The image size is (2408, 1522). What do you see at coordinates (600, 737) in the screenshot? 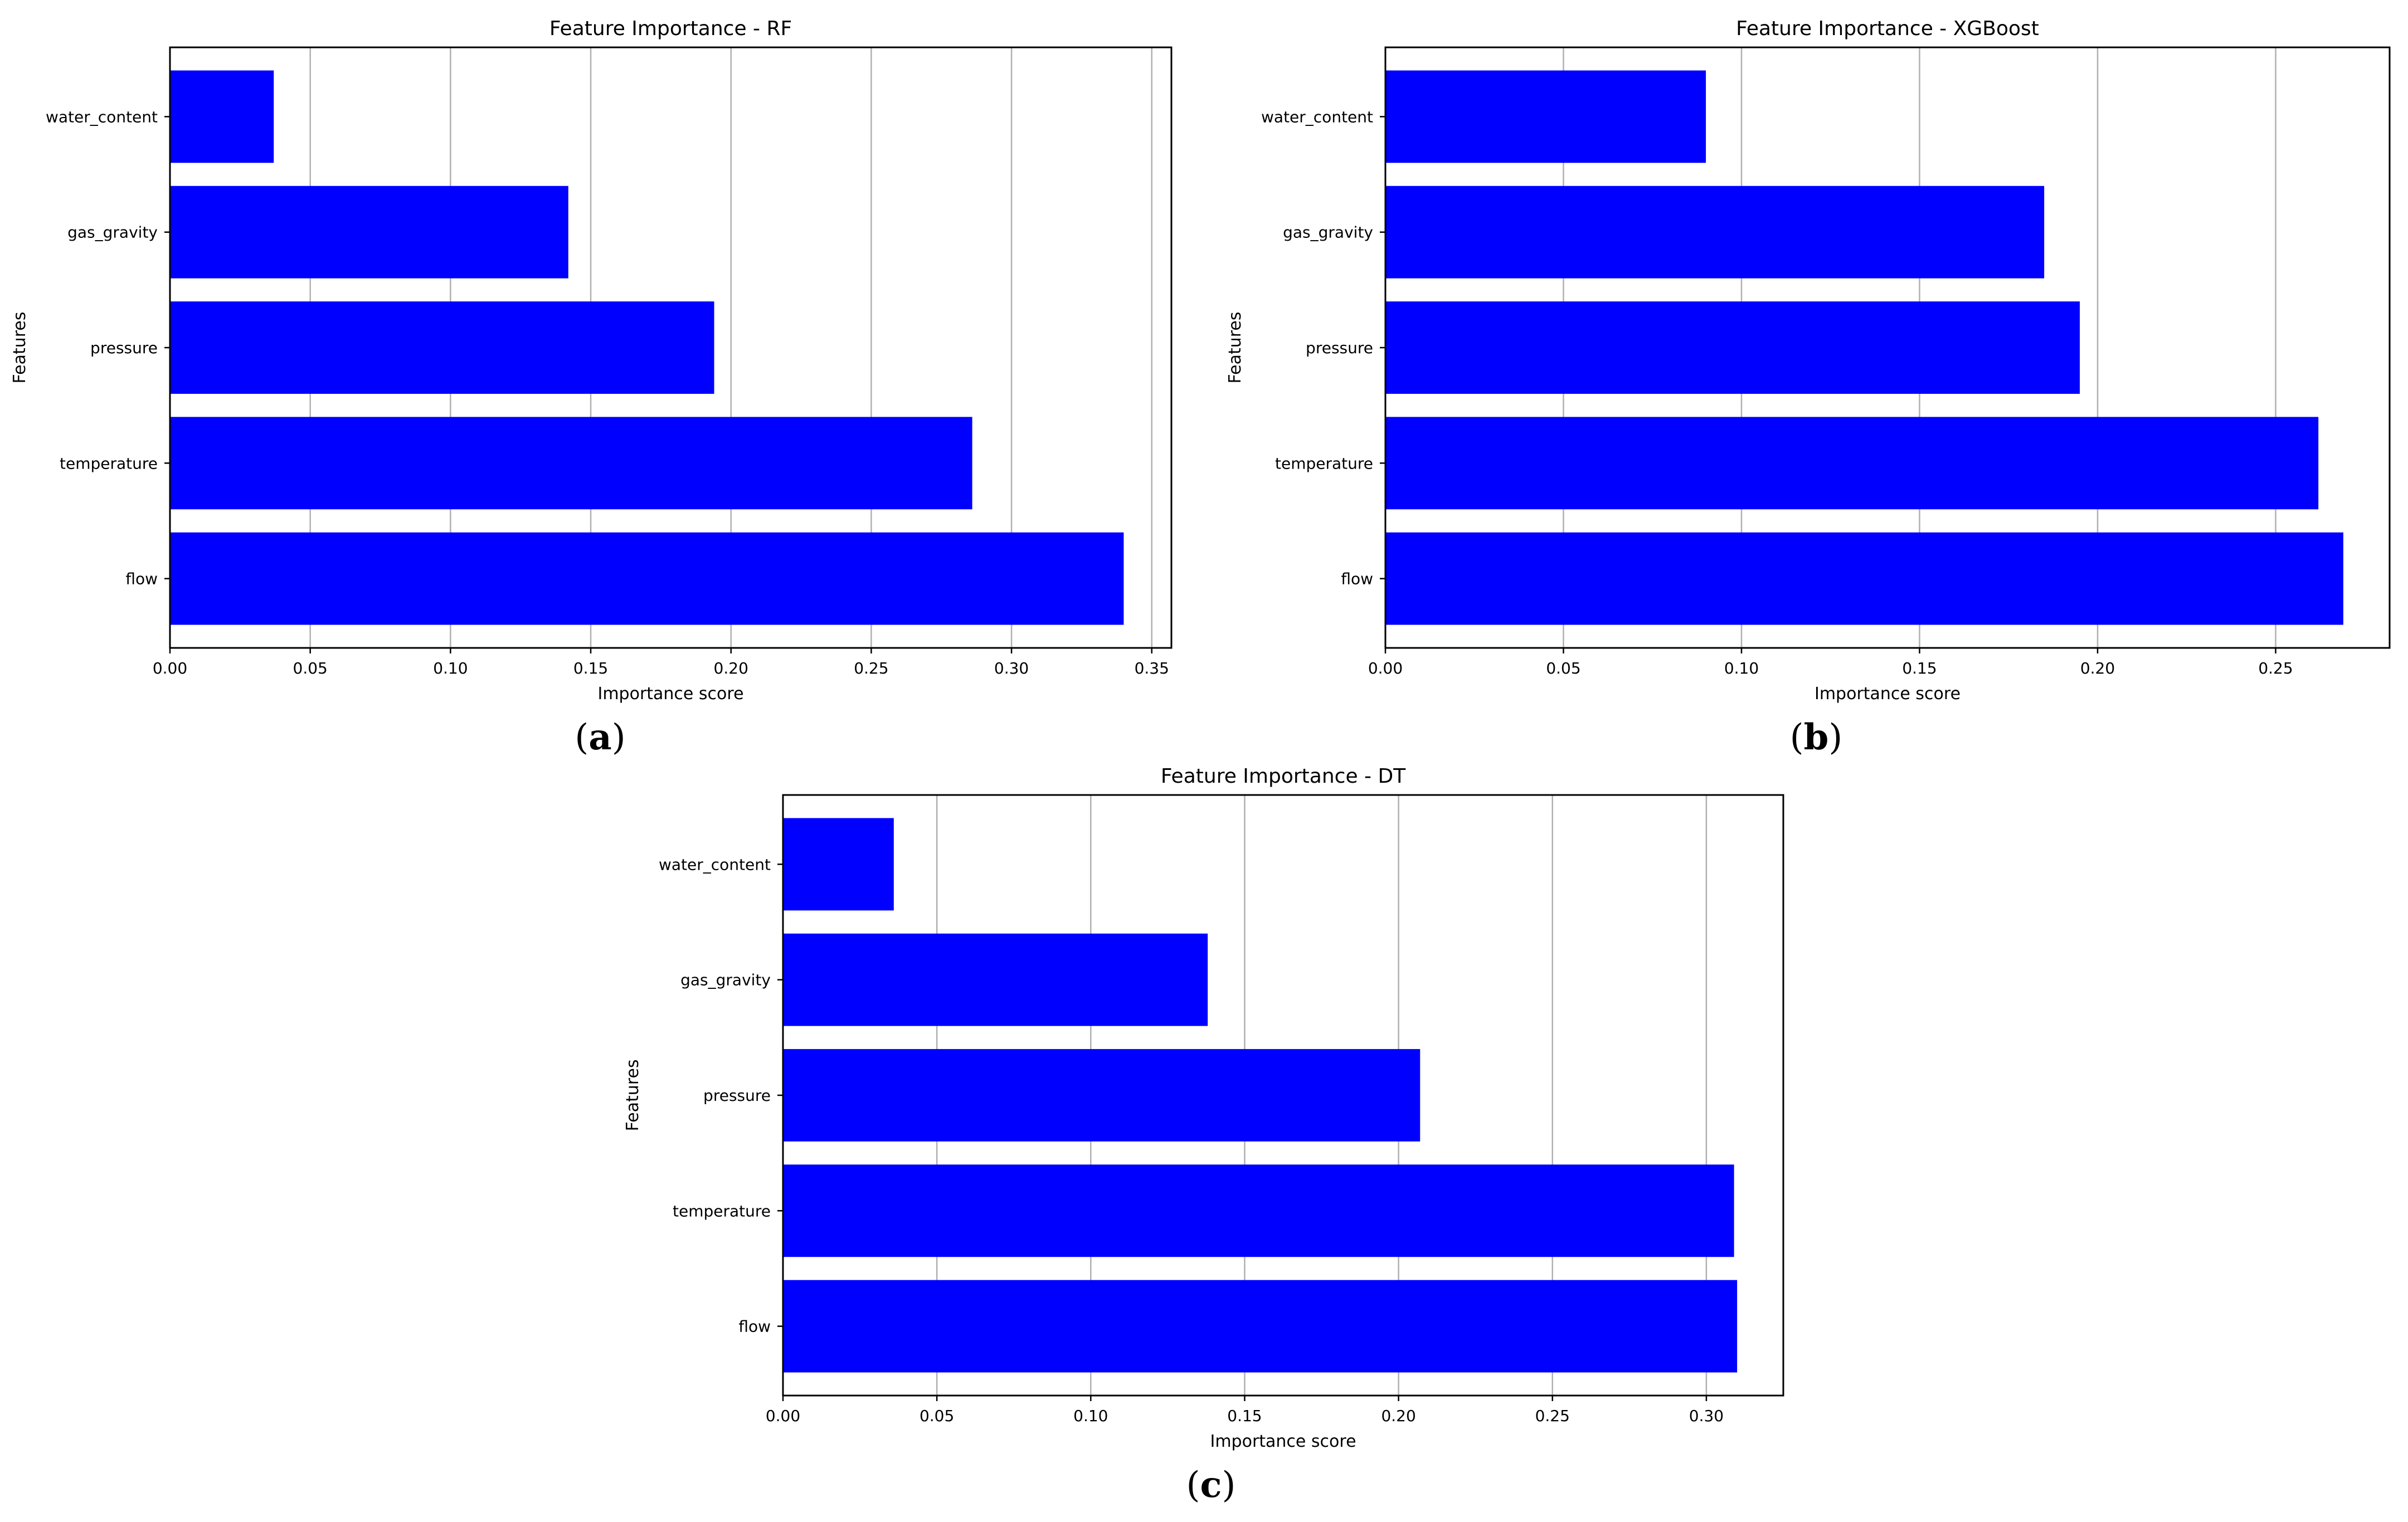
I see `panel-caption: (a)` at bounding box center [600, 737].